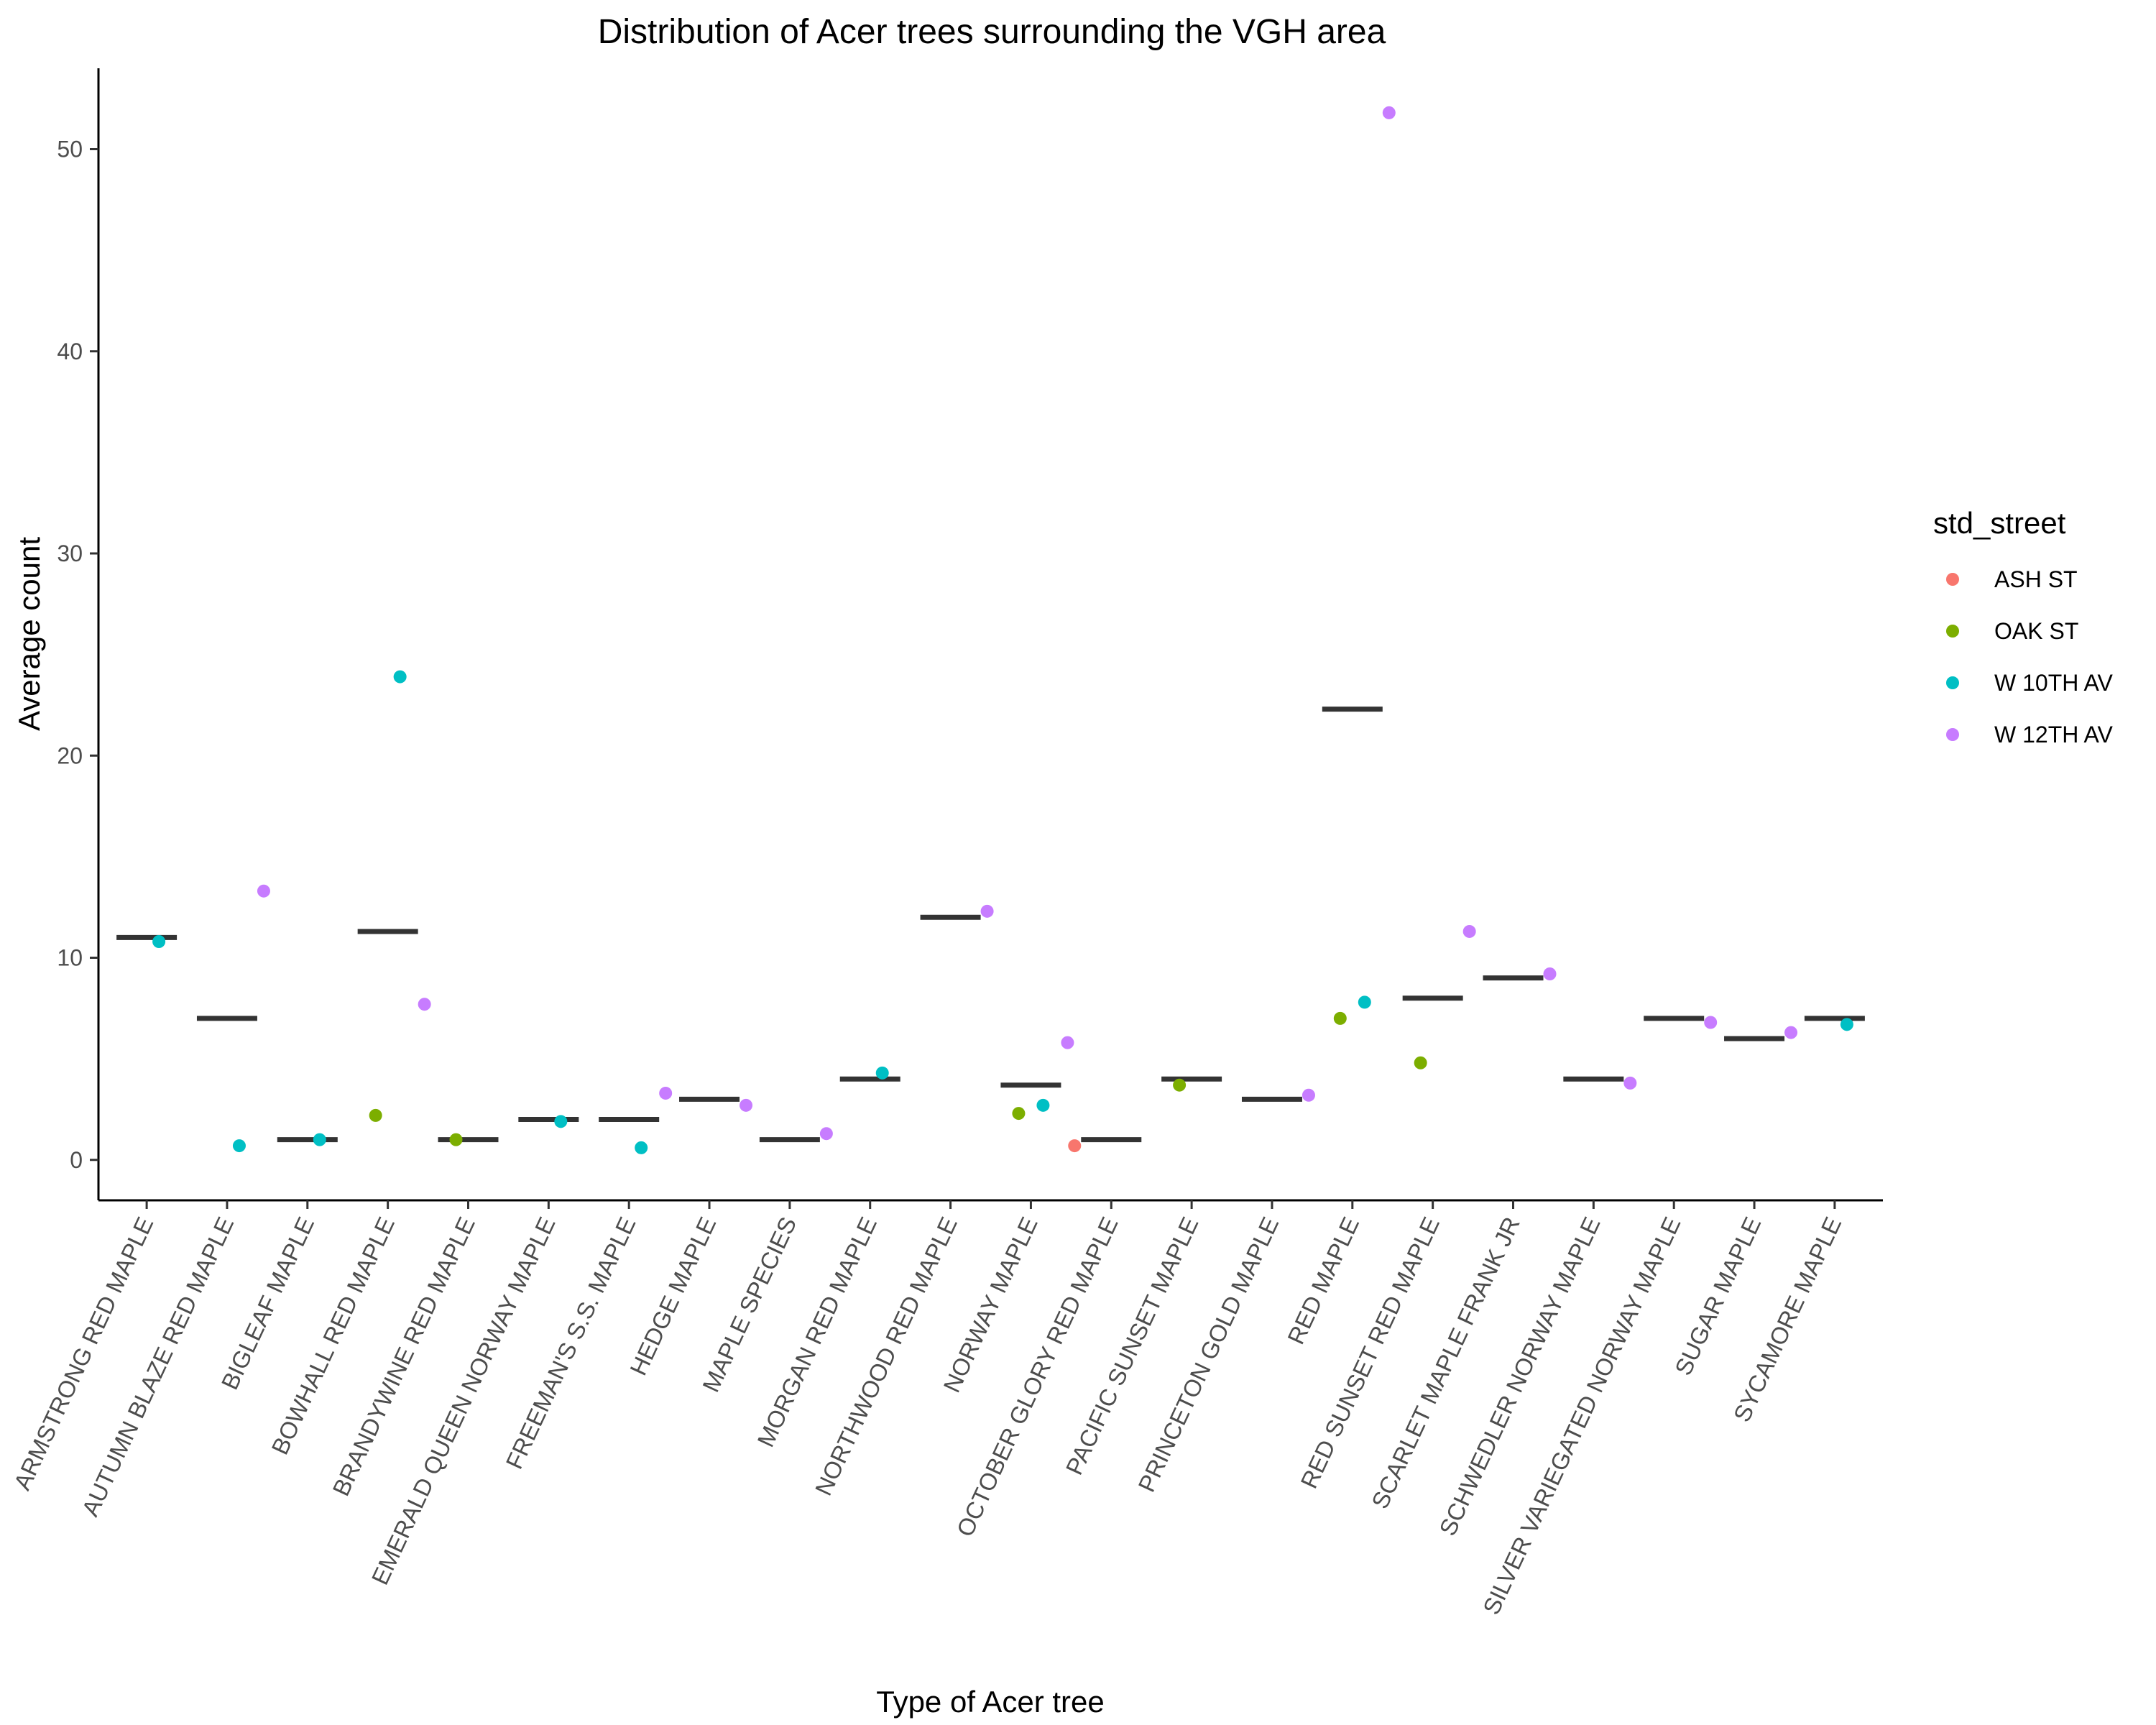  What do you see at coordinates (77, 655) in the screenshot?
I see `y-axis-ticks: 0 10 20 30 40 50` at bounding box center [77, 655].